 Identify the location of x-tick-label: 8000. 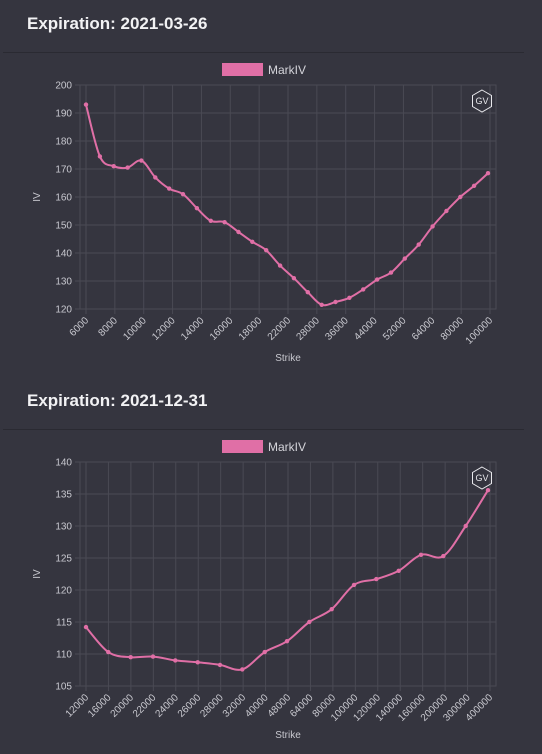
(108, 327).